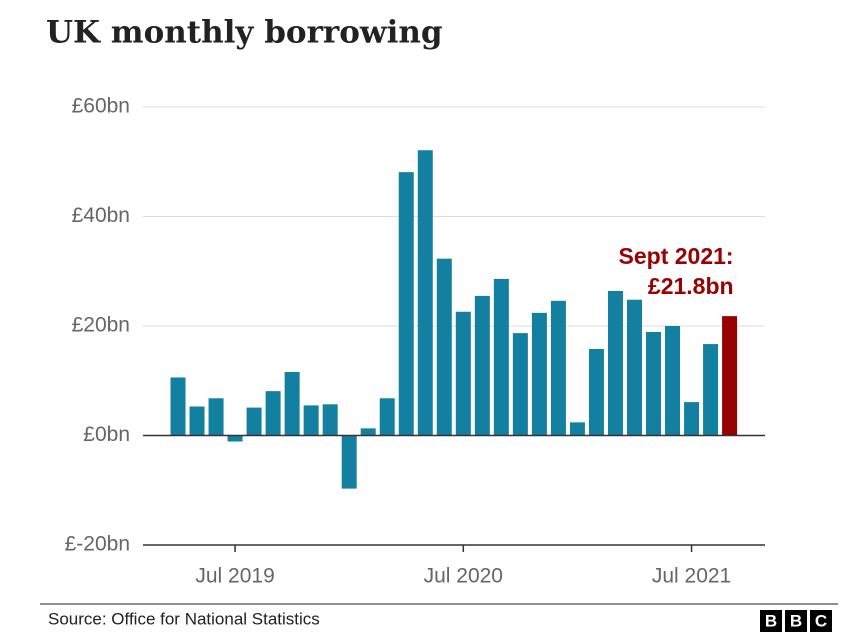 The image size is (847, 644). Describe the element at coordinates (691, 286) in the screenshot. I see `annotation: £21.8bn` at that location.